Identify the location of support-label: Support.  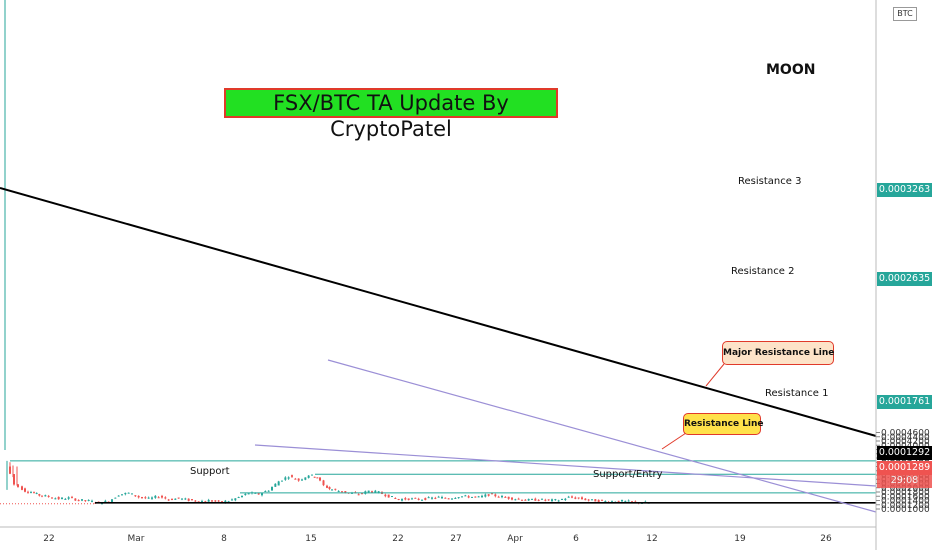
(210, 471).